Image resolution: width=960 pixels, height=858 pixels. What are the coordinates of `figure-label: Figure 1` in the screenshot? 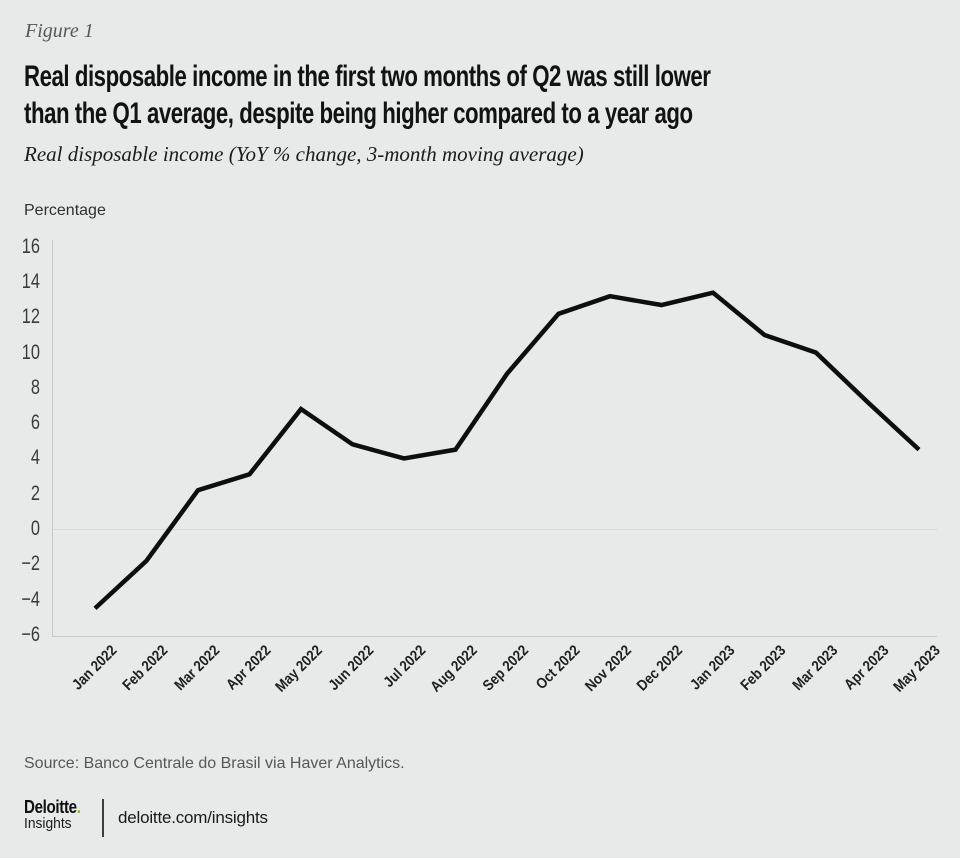 It's located at (59, 31).